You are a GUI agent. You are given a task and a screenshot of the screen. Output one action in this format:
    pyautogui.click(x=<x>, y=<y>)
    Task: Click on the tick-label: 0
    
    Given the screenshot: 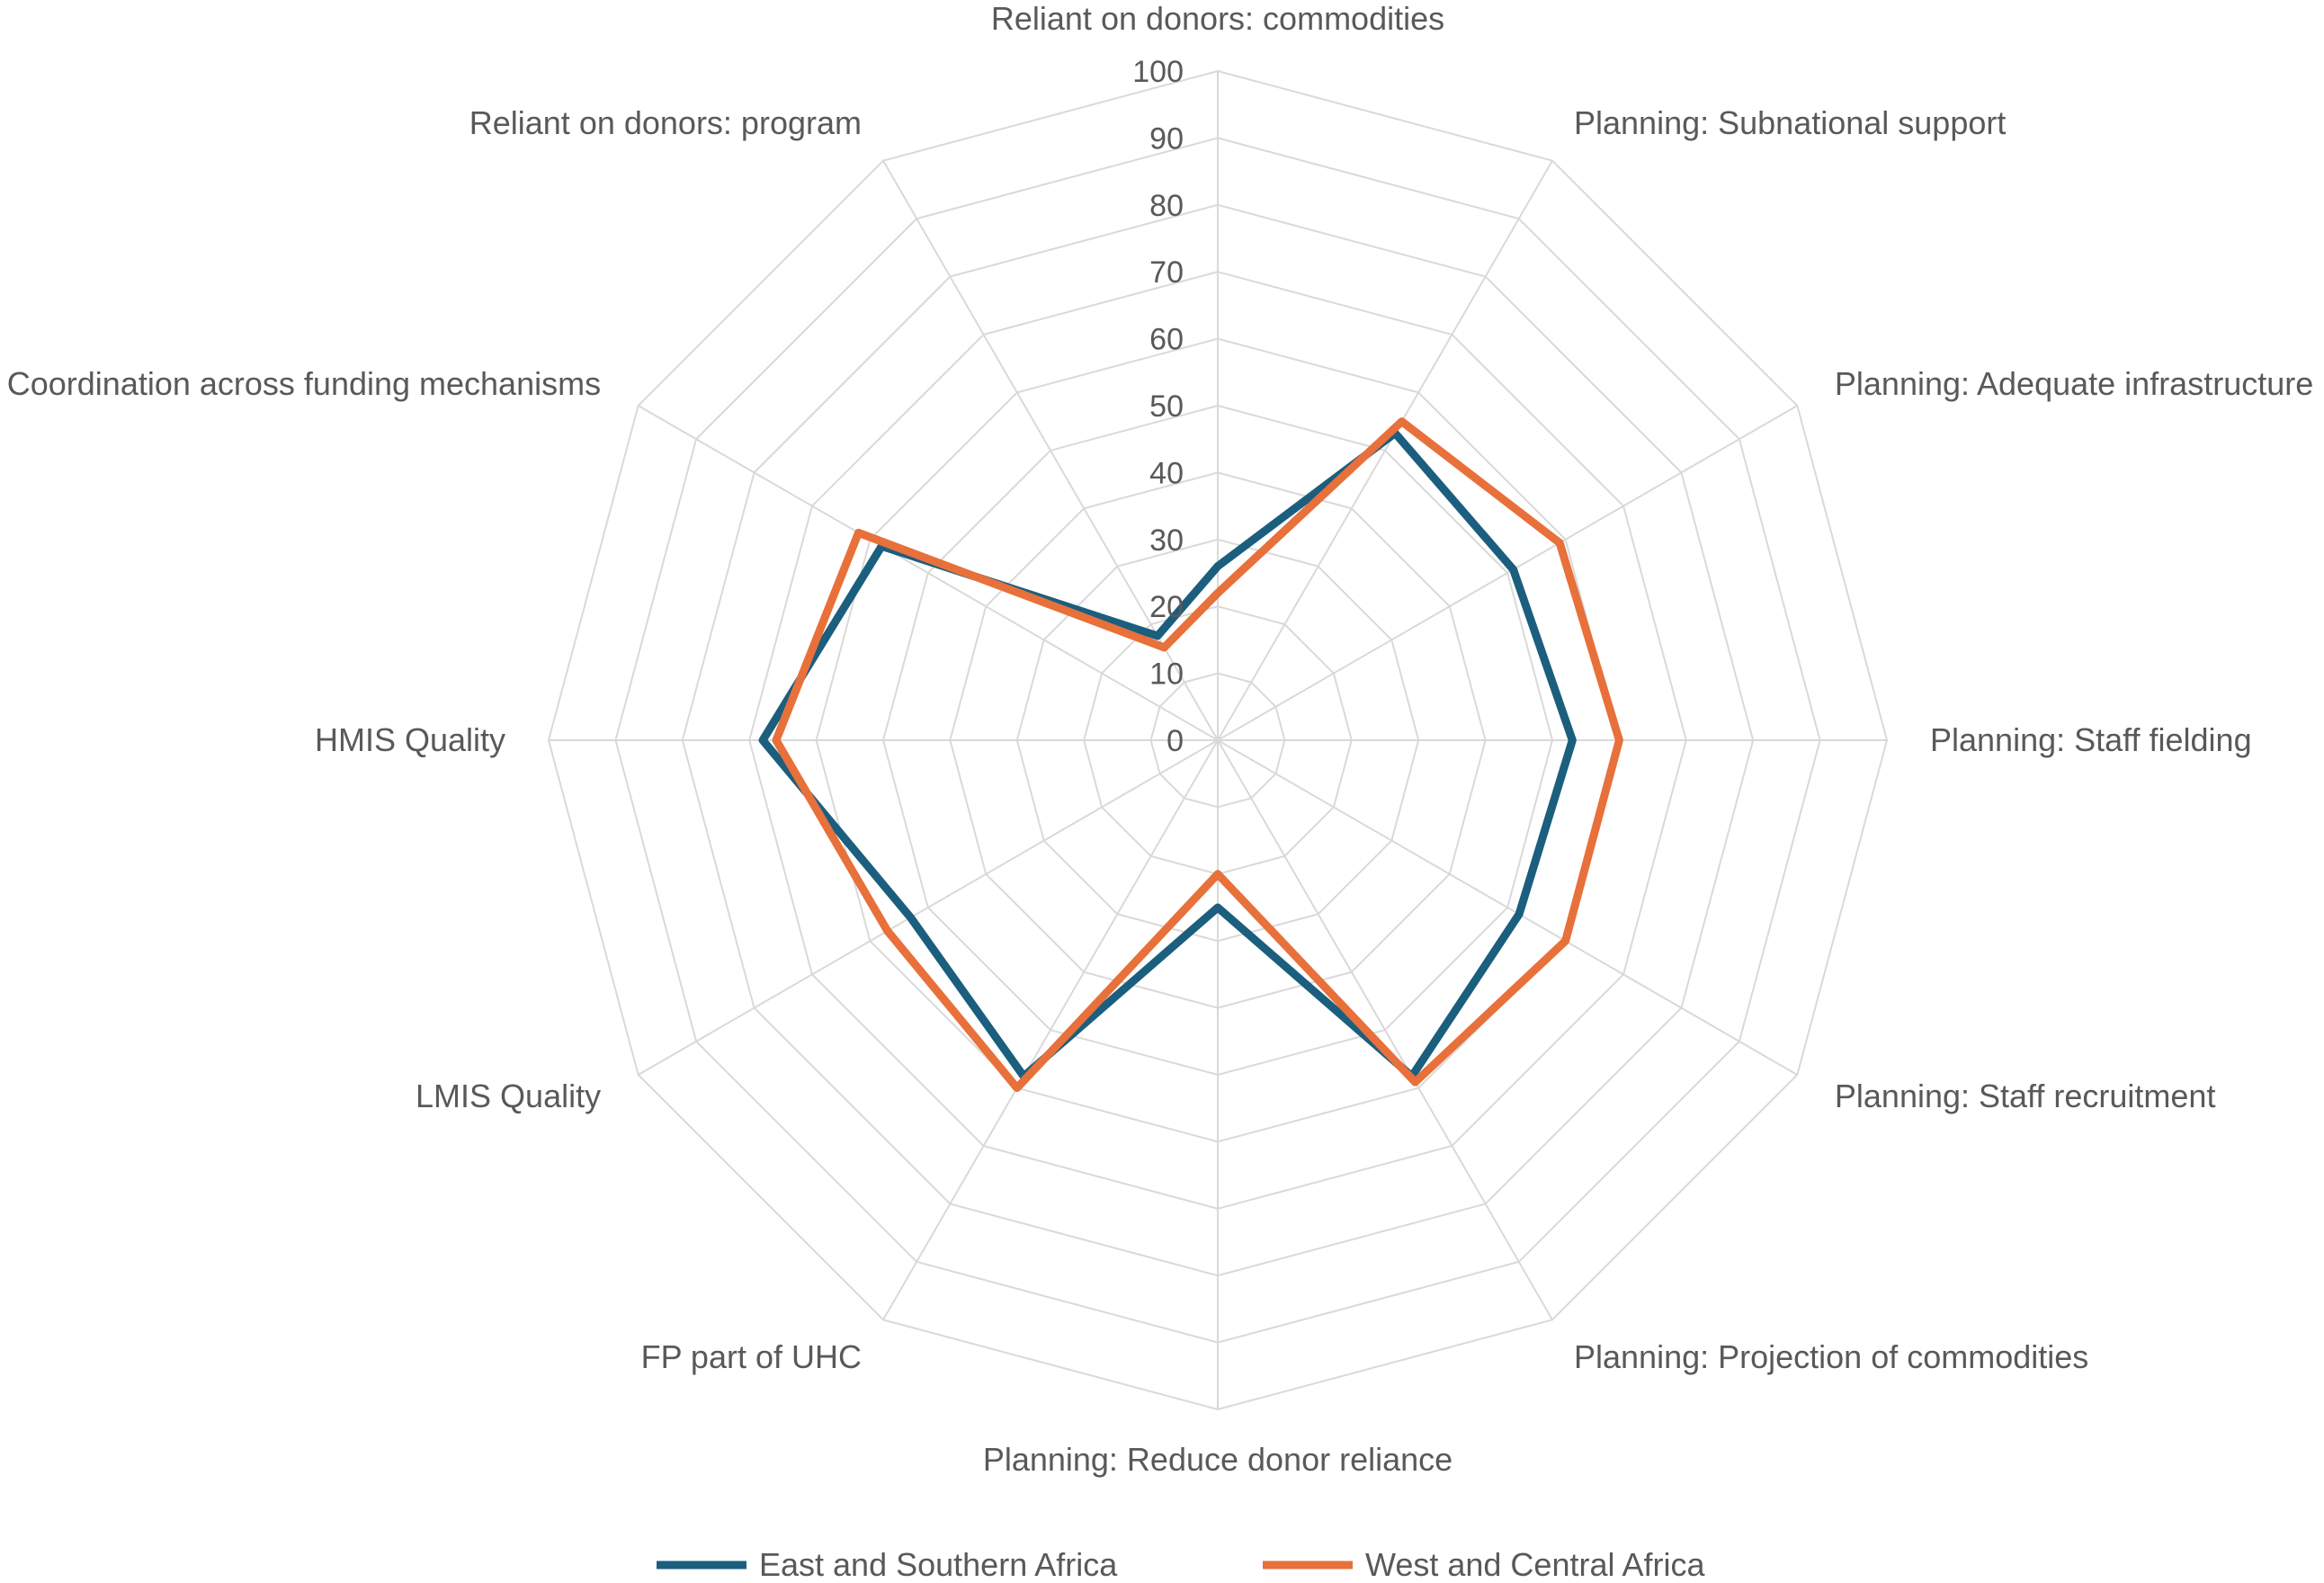 What is the action you would take?
    pyautogui.click(x=1175, y=741)
    